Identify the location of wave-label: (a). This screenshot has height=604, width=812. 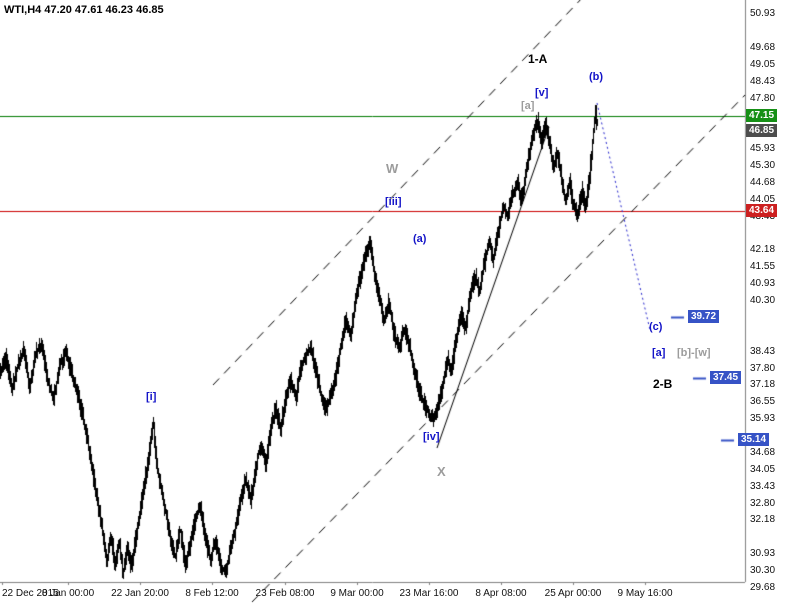
(420, 239).